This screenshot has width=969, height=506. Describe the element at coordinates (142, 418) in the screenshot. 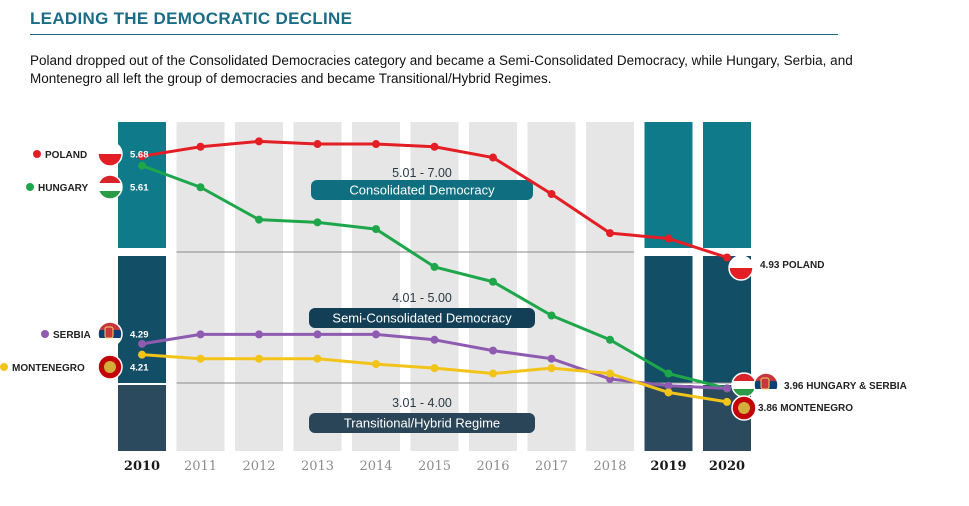

I see `hybrid-column-2010` at that location.